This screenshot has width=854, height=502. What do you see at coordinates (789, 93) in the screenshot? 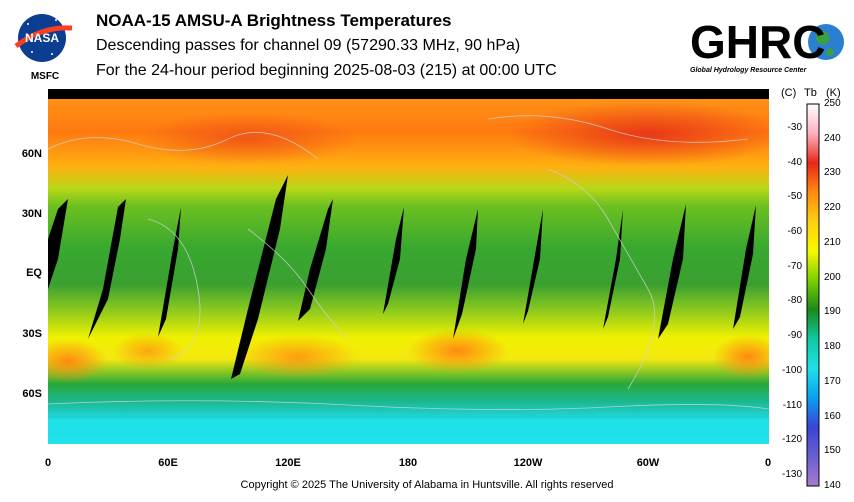
I see `colorbar-unit-celsius: (C)` at bounding box center [789, 93].